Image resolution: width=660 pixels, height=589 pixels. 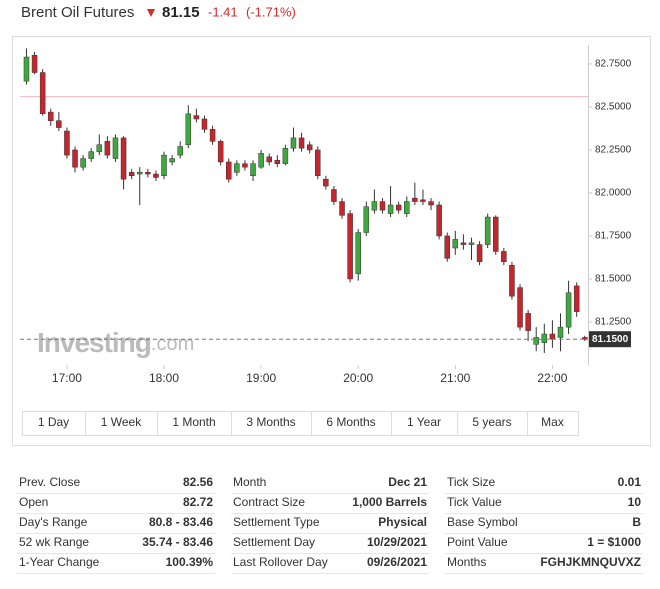 What do you see at coordinates (94, 342) in the screenshot?
I see `watermark-name: Investing` at bounding box center [94, 342].